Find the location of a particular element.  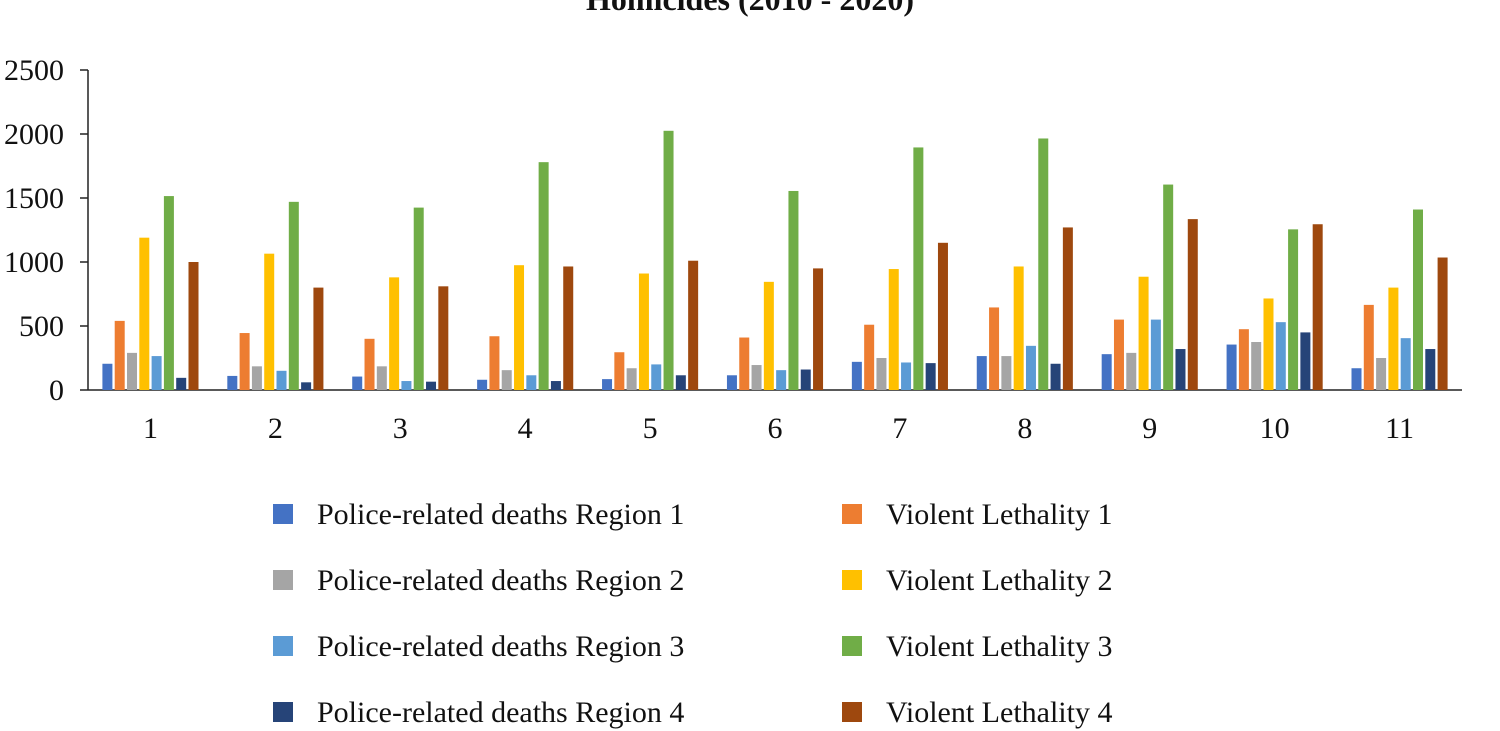

x-tick-label: 1 is located at coordinates (150, 428).